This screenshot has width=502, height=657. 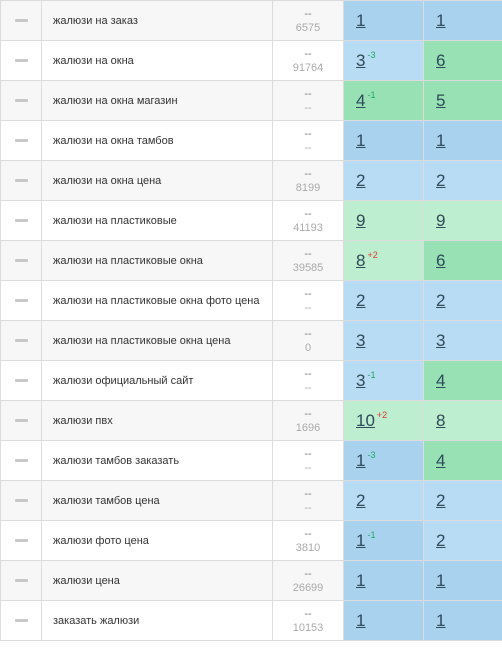 I want to click on position-link-current: 8, so click(x=361, y=260).